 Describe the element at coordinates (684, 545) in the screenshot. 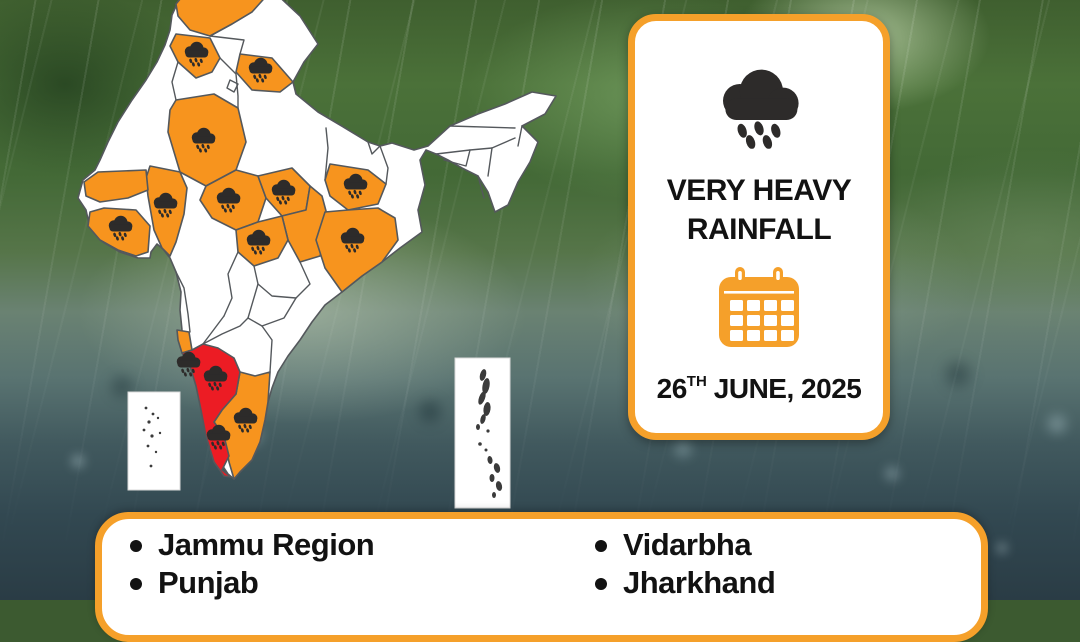

I see `region-item: Vidarbha` at that location.